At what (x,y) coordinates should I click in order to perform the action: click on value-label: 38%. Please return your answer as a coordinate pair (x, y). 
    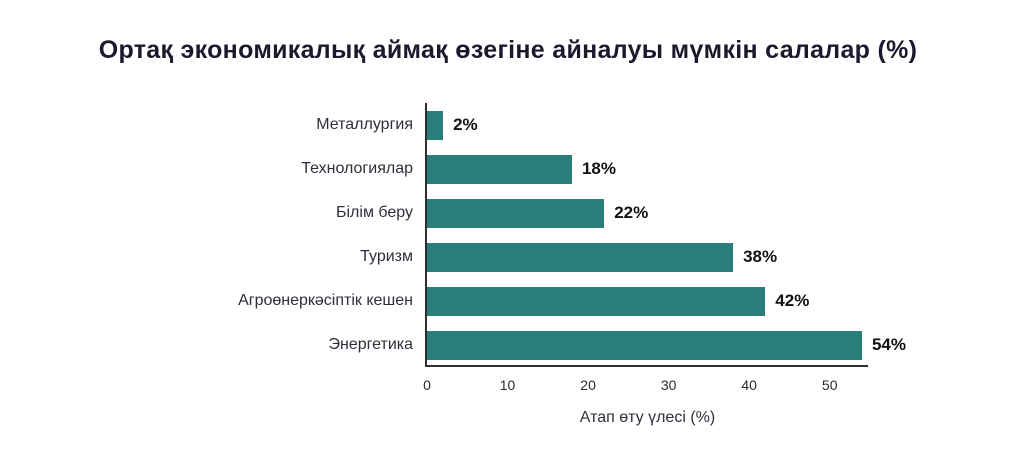
    Looking at the image, I should click on (760, 256).